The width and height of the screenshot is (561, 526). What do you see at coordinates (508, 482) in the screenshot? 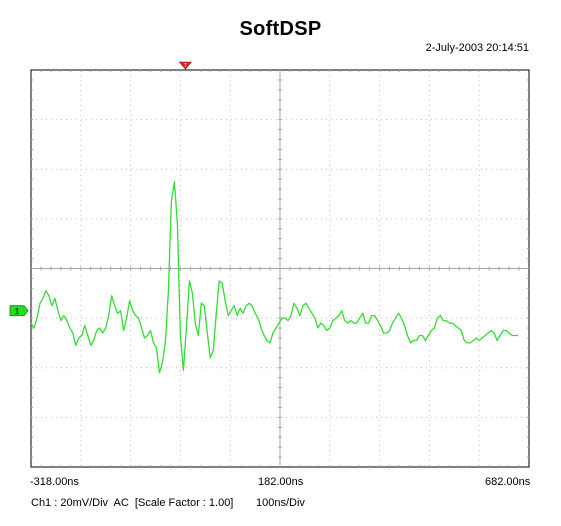
I see `x-tick-label-right: 682.00ns` at bounding box center [508, 482].